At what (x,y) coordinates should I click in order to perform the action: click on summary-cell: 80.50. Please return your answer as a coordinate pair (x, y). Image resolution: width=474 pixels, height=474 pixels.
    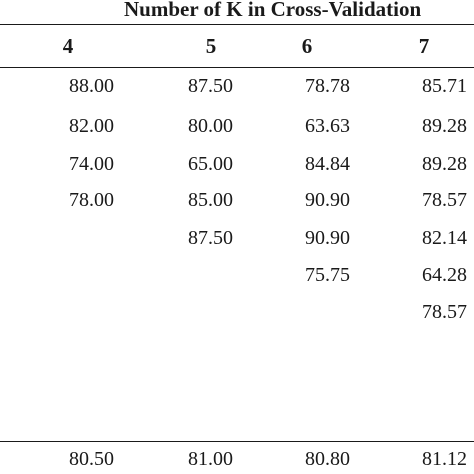
    Looking at the image, I should click on (91, 459).